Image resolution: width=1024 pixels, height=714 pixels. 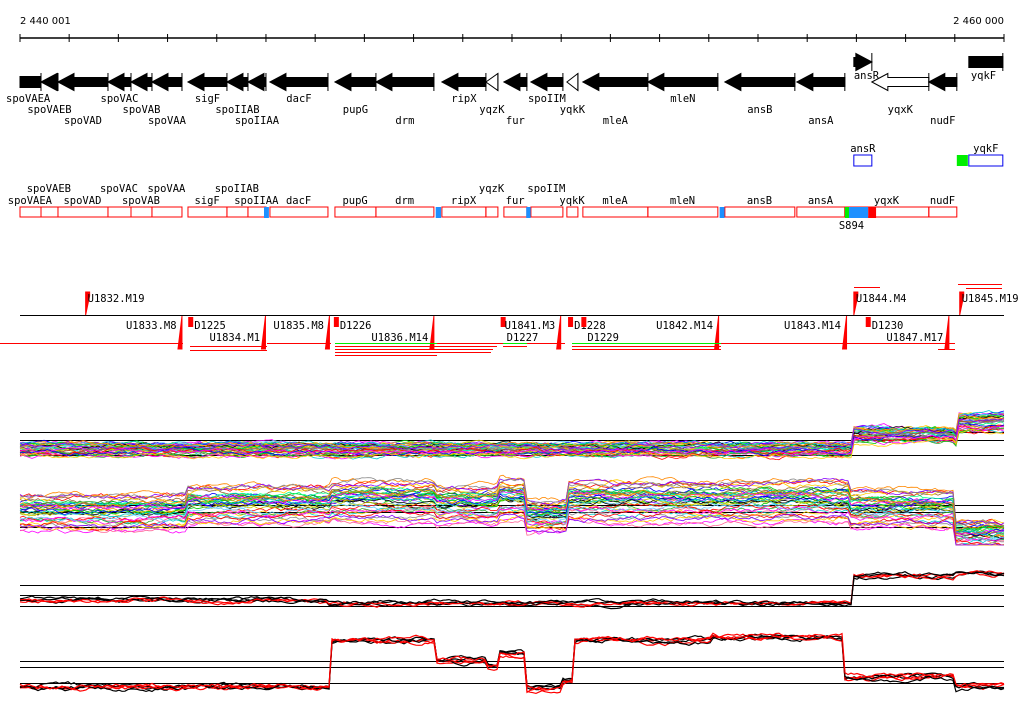 I want to click on gene-nudF: nudF, so click(x=942, y=99).